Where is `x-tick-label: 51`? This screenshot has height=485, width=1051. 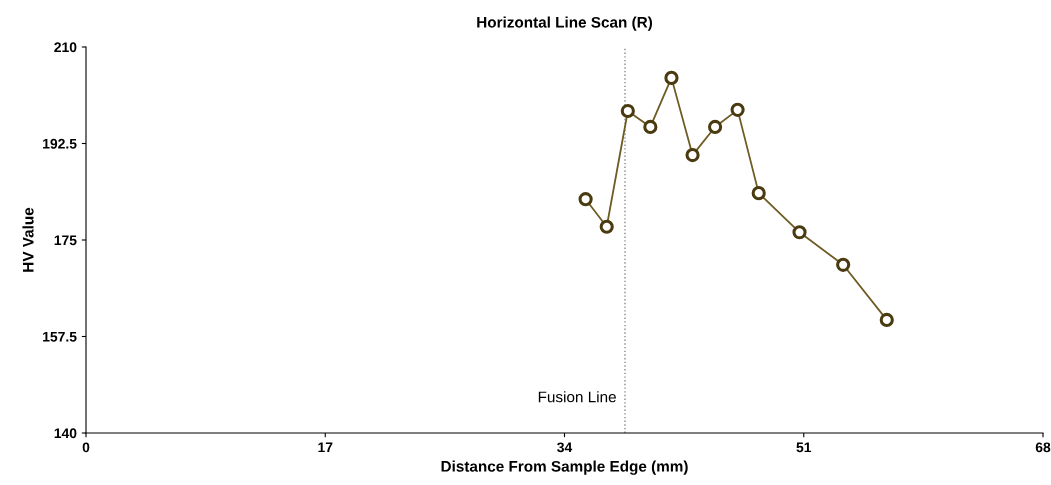 x-tick-label: 51 is located at coordinates (804, 447).